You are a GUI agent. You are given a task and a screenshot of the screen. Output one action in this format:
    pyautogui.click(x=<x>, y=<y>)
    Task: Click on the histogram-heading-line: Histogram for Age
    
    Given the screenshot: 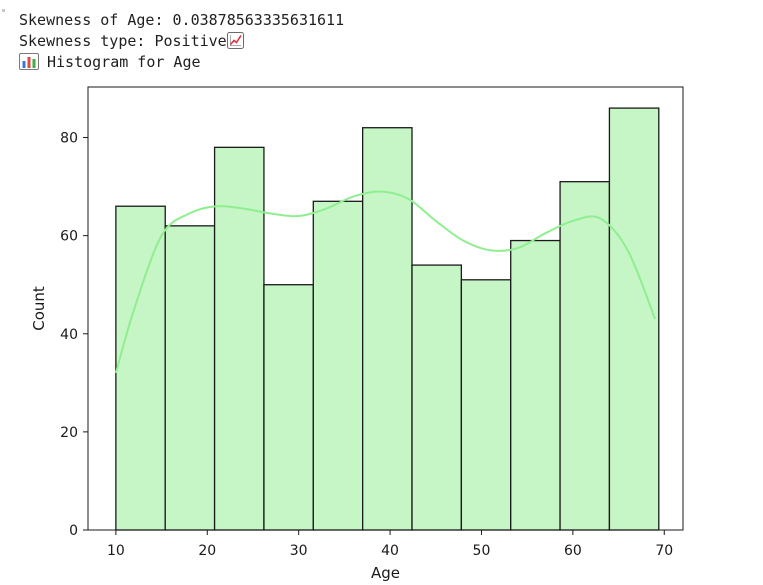 What is the action you would take?
    pyautogui.click(x=181, y=62)
    